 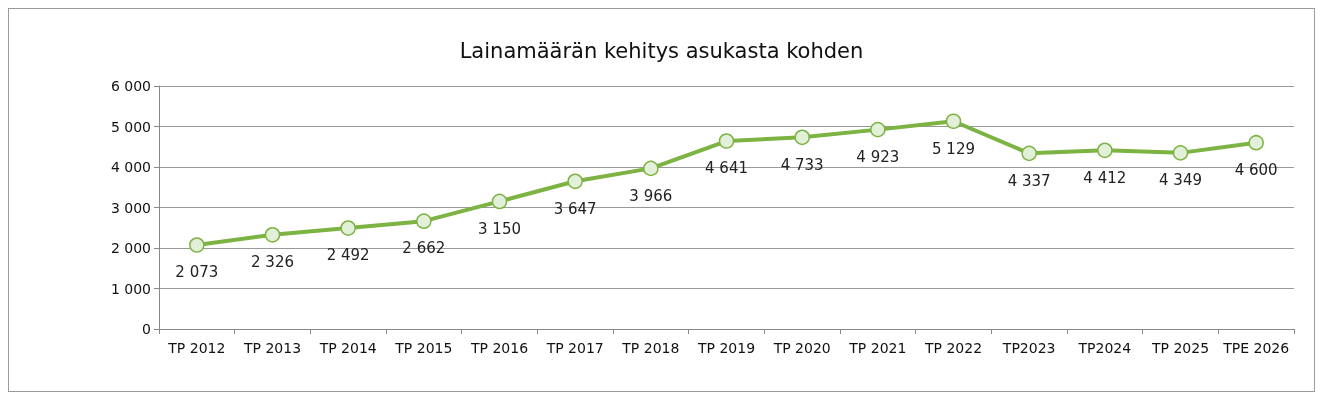 What do you see at coordinates (499, 348) in the screenshot?
I see `x-tick-label: TP 2016` at bounding box center [499, 348].